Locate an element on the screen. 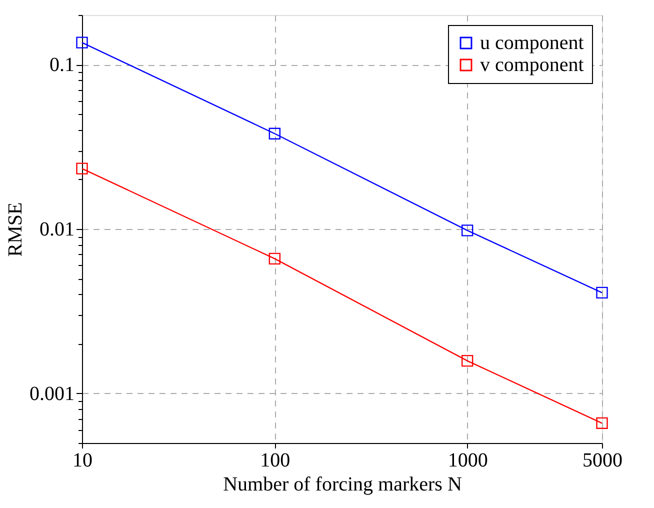  x-tick-label: 100 is located at coordinates (275, 461).